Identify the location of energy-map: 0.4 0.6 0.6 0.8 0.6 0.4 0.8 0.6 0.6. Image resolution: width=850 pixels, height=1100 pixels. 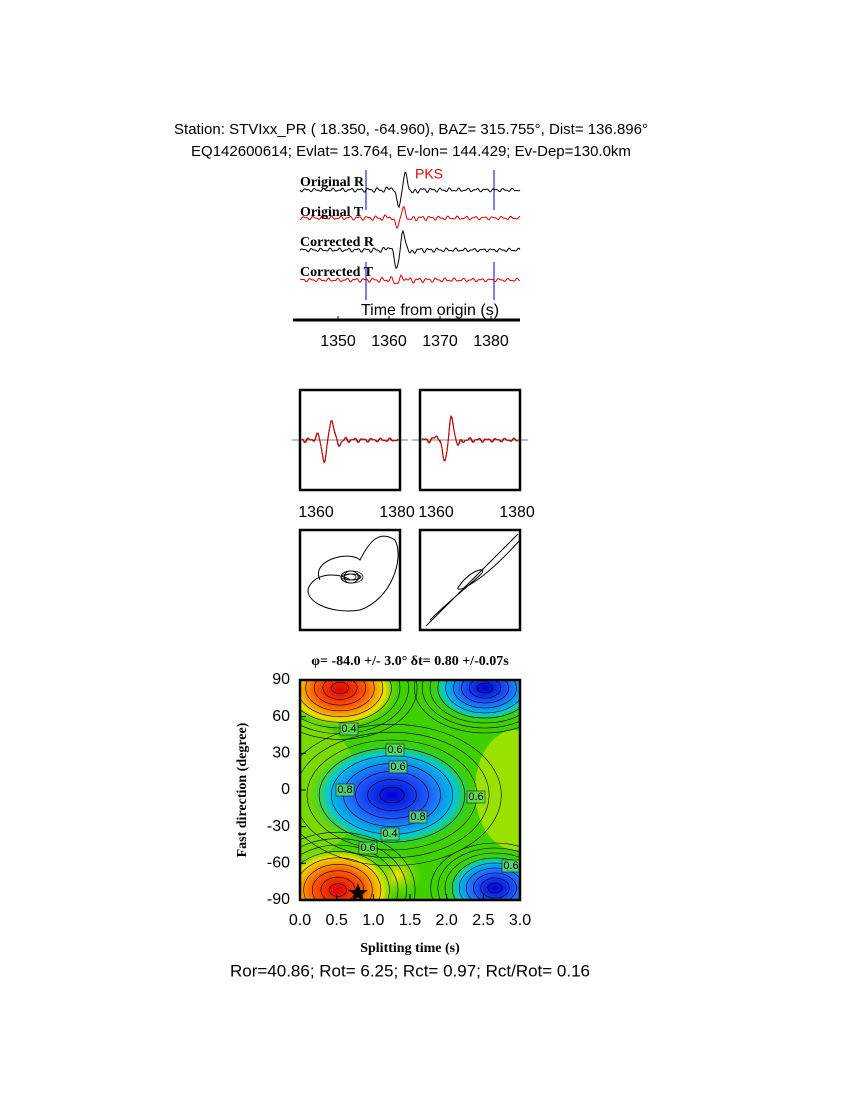
(410, 790).